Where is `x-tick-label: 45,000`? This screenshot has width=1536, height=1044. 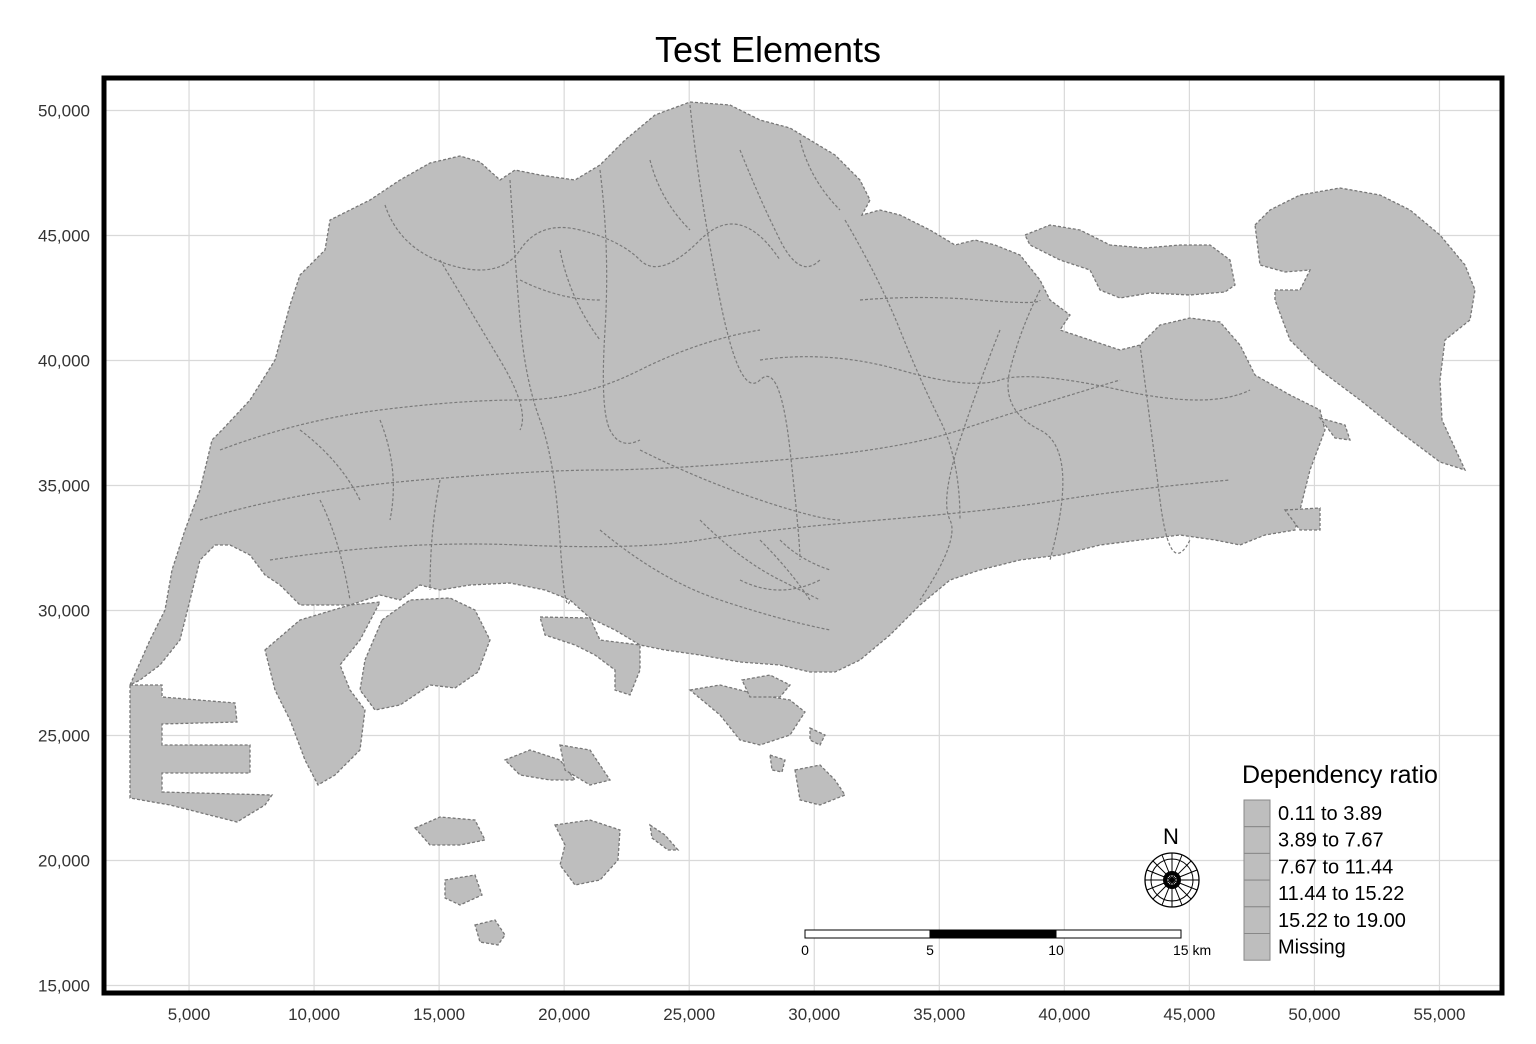
x-tick-label: 45,000 is located at coordinates (1189, 1014).